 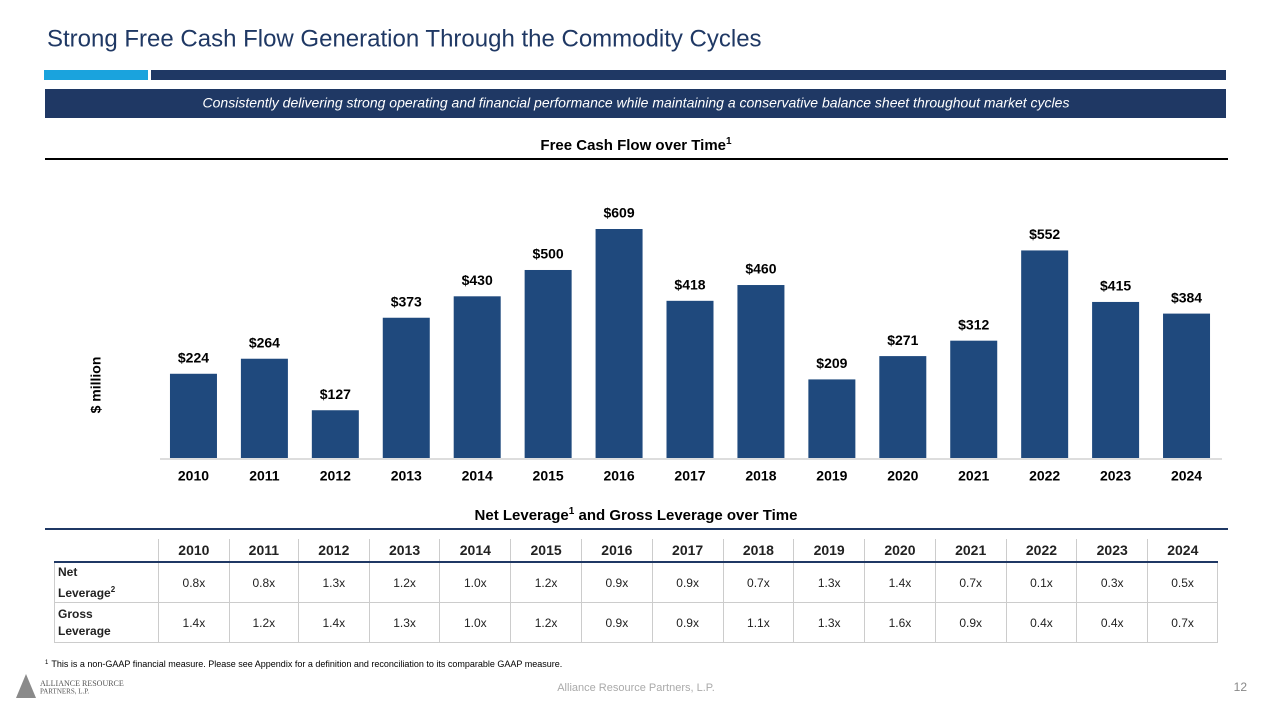 What do you see at coordinates (263, 551) in the screenshot?
I see `column-header: 2011` at bounding box center [263, 551].